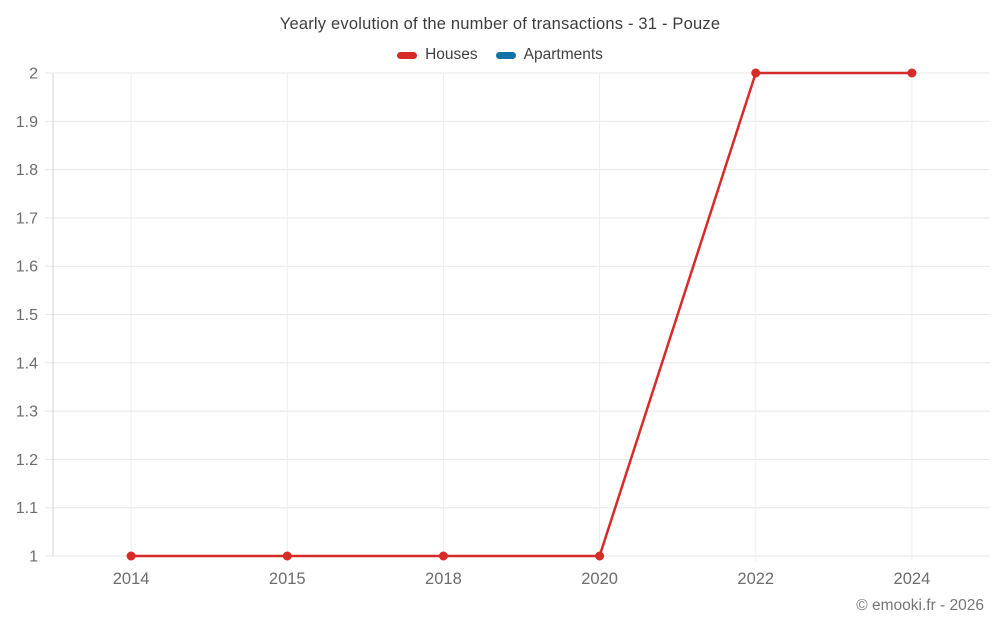 The width and height of the screenshot is (1000, 625). What do you see at coordinates (505, 55) in the screenshot?
I see `apartments-series-swatch-icon` at bounding box center [505, 55].